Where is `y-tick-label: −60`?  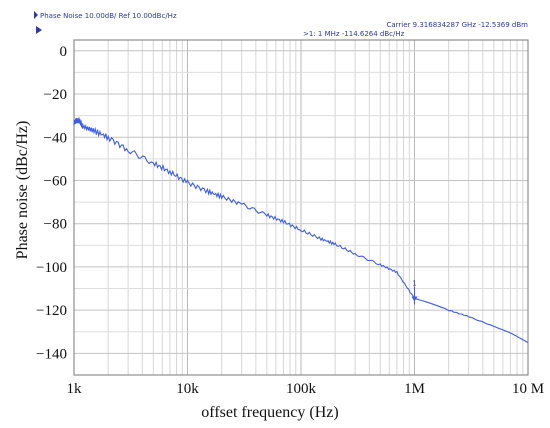
y-tick-label: −60 is located at coordinates (55, 181).